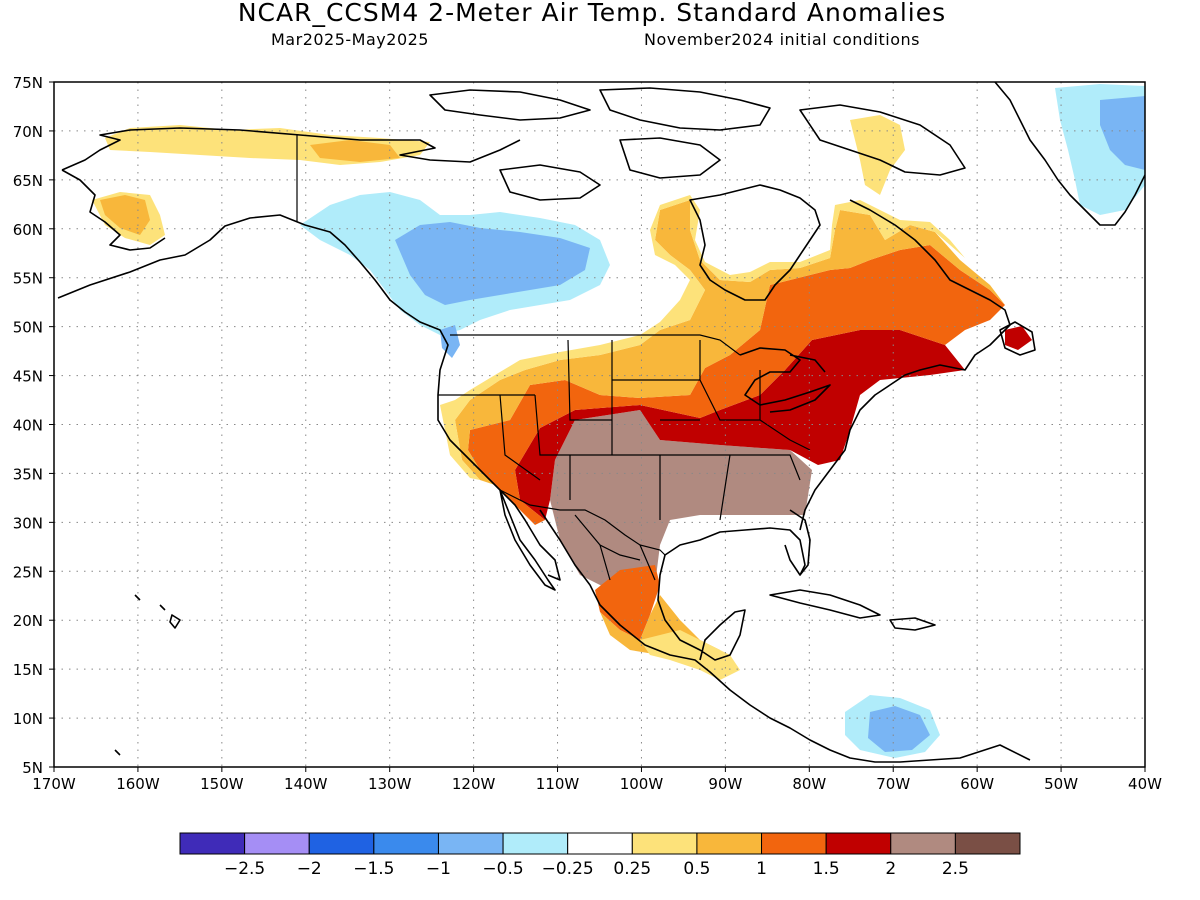  I want to click on longitude-label: 130W, so click(390, 784).